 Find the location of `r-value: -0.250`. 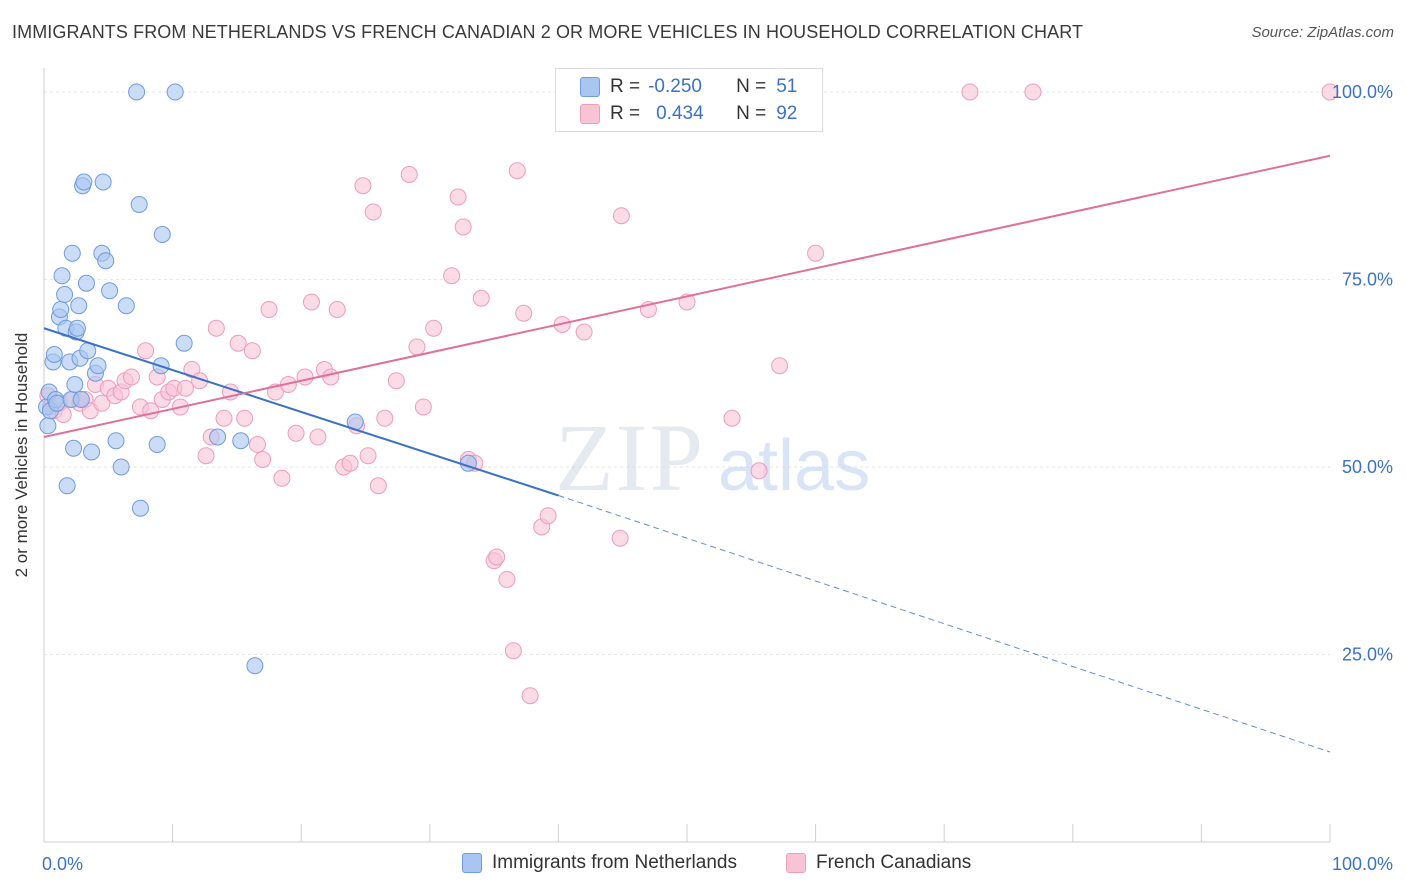

r-value: -0.250 is located at coordinates (675, 86).